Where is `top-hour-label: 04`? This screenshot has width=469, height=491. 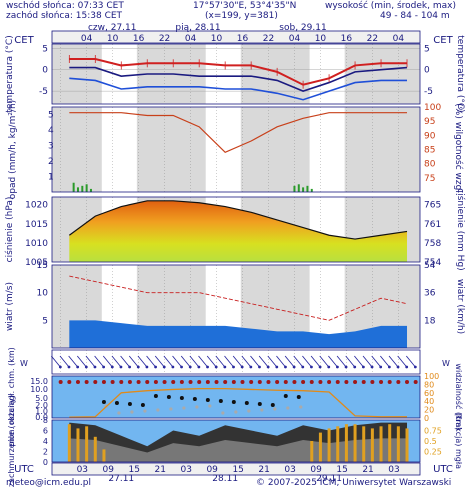
top-hour-label: 04 is located at coordinates (87, 39).